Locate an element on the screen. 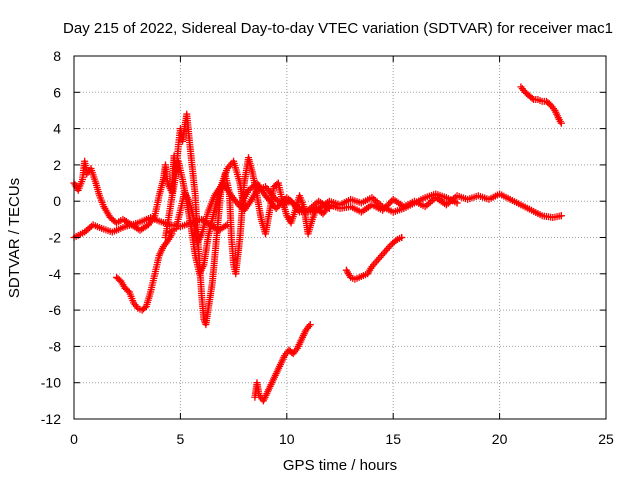 This screenshot has height=480, width=640. y-tick-label: -12 is located at coordinates (51, 419).